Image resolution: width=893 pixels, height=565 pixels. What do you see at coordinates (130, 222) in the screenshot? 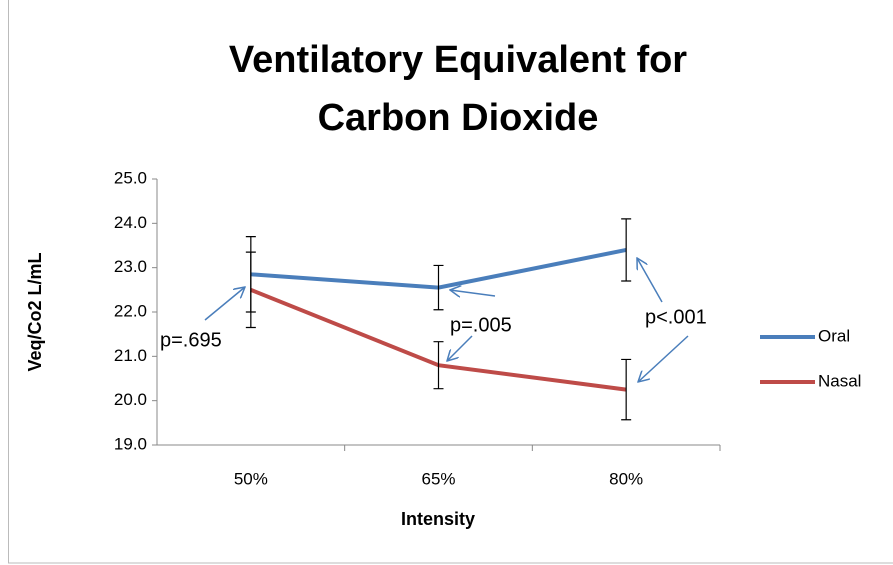
I see `y-tick-label: 24.0` at bounding box center [130, 222].